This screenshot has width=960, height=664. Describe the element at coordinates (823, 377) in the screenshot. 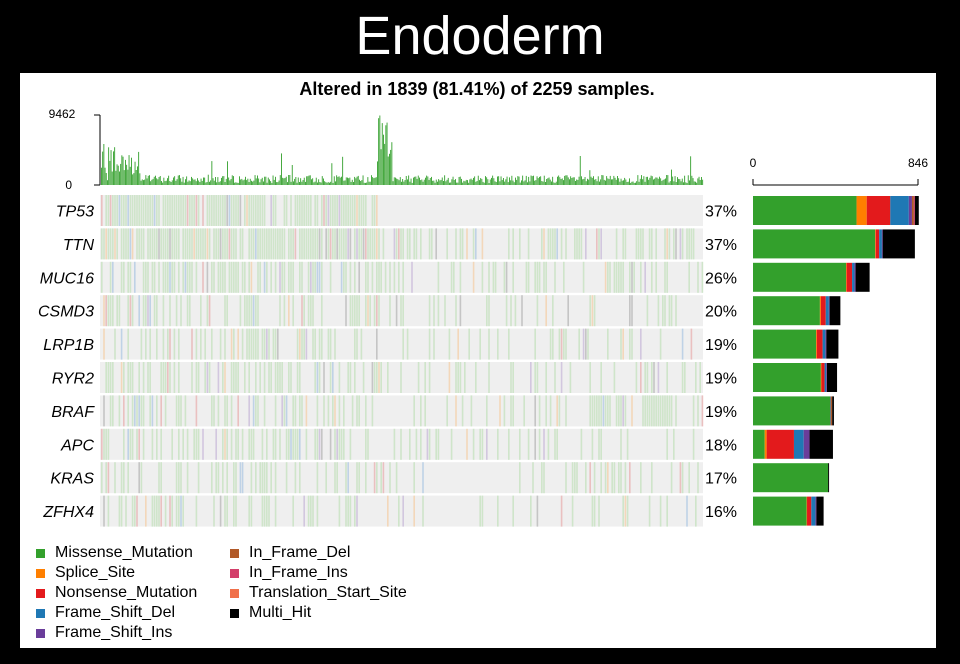

I see `count-bar-nonsense-mutation` at that location.